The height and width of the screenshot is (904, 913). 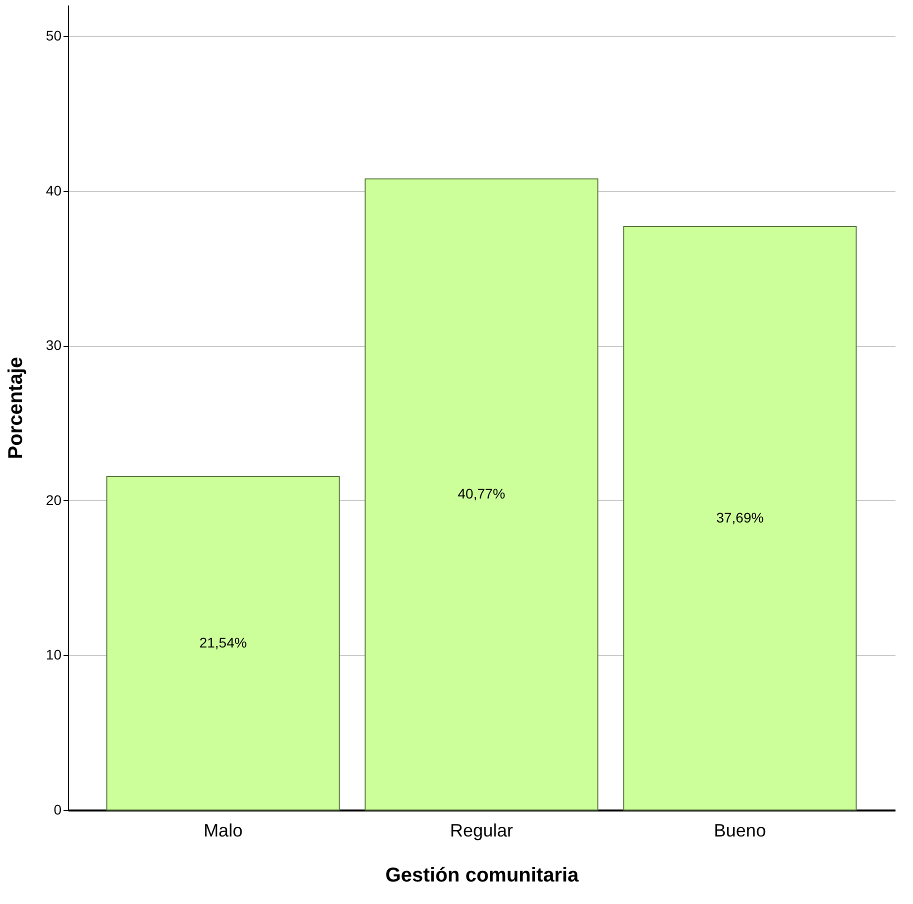 What do you see at coordinates (482, 830) in the screenshot?
I see `x-tick-label: Regular` at bounding box center [482, 830].